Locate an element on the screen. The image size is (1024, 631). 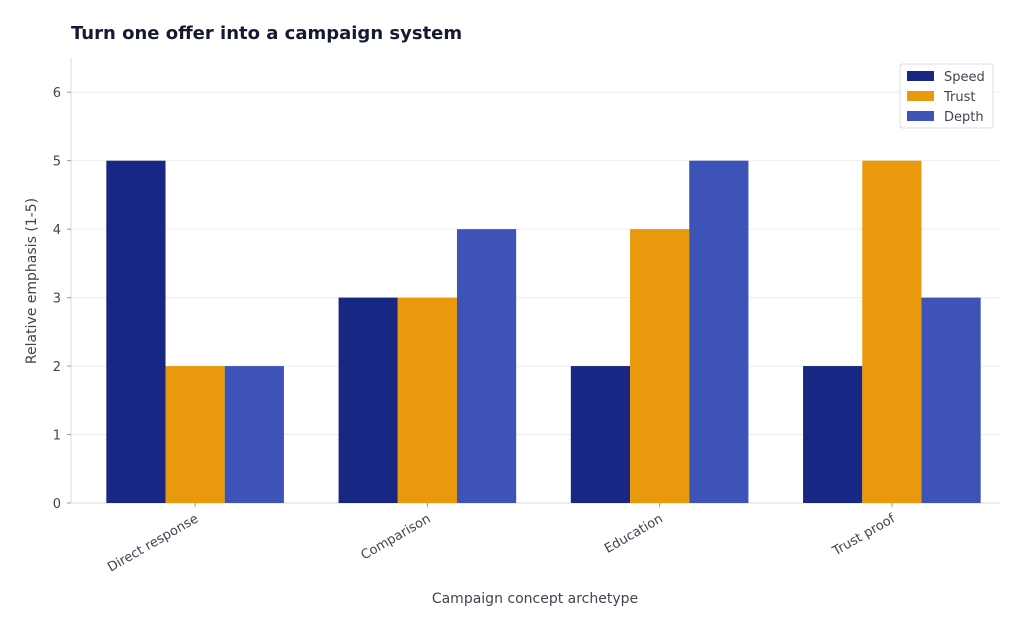
legend-swatch-speed is located at coordinates (920, 76).